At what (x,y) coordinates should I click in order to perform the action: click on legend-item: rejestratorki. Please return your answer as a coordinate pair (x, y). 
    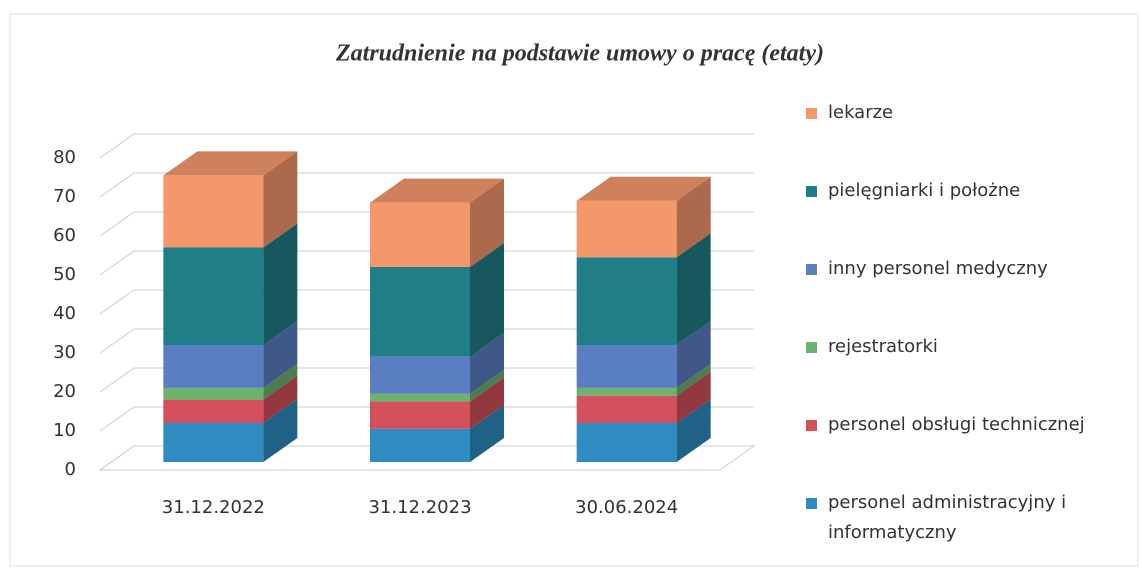
    Looking at the image, I should click on (956, 371).